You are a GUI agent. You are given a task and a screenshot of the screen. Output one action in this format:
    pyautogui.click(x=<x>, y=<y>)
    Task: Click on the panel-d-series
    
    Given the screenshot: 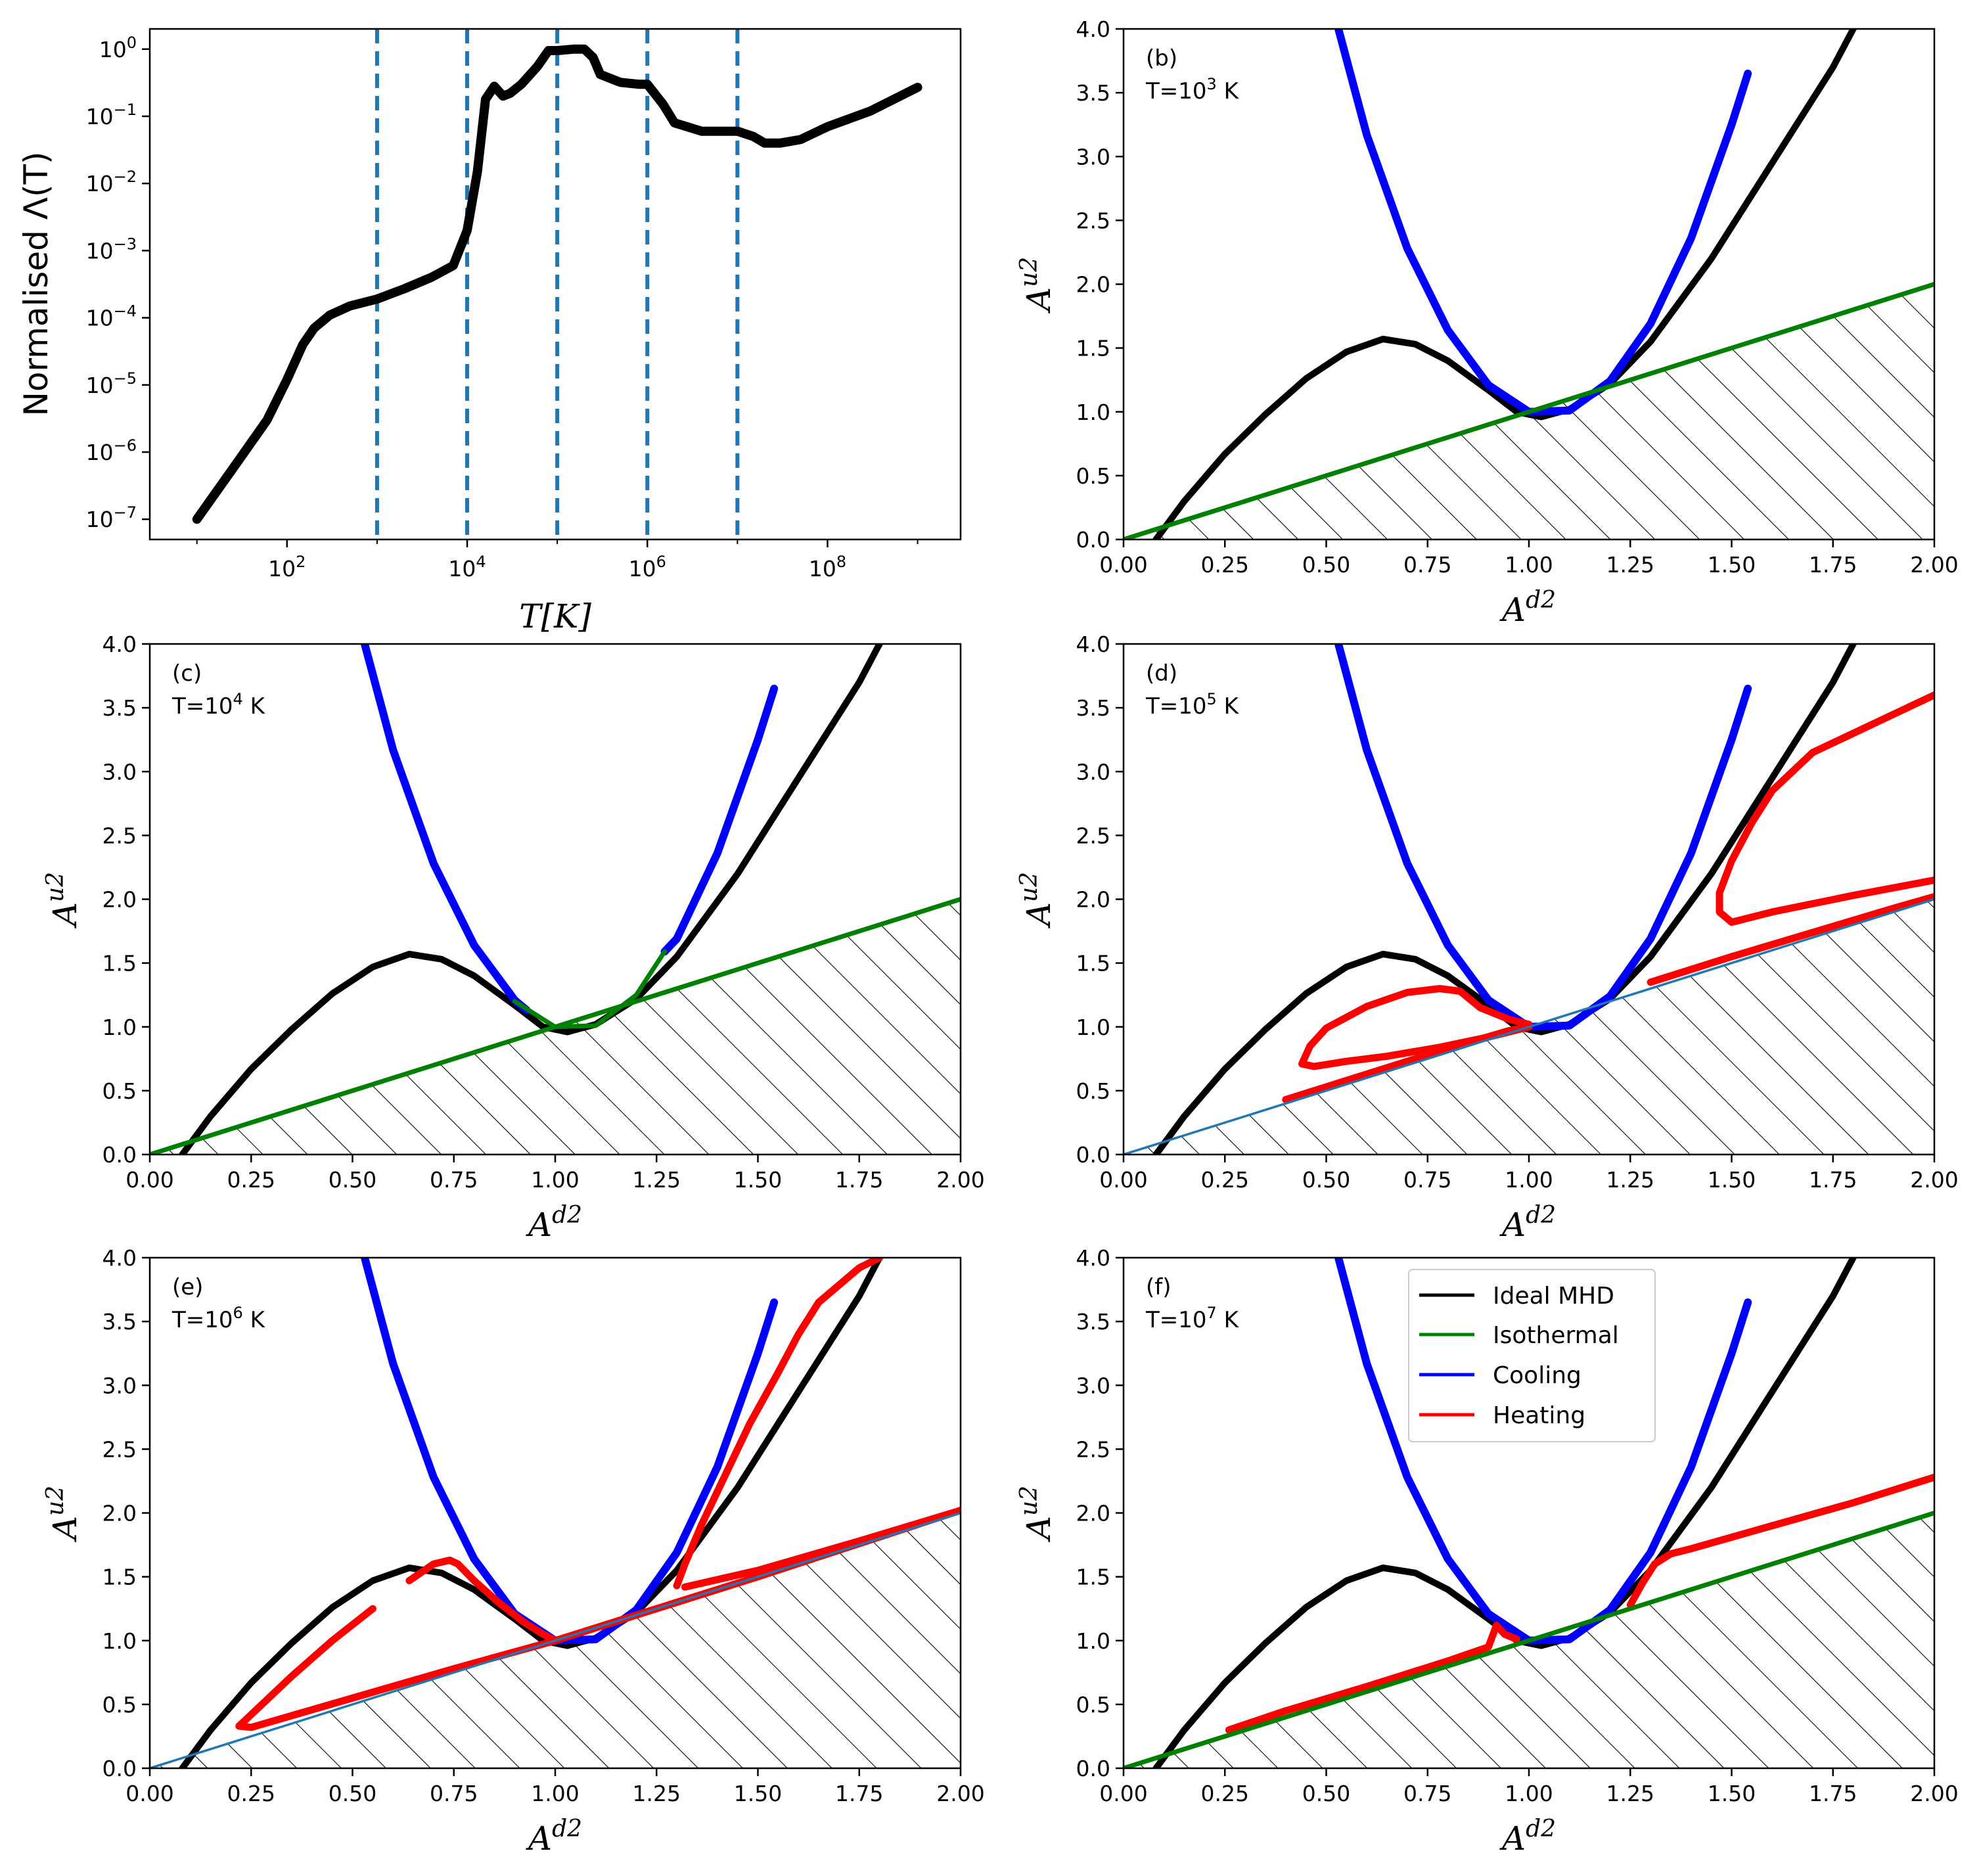 What is the action you would take?
    pyautogui.click(x=1529, y=899)
    